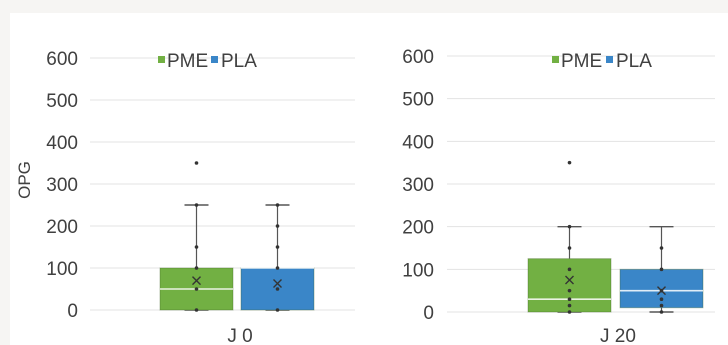 Image resolution: width=728 pixels, height=345 pixels. Describe the element at coordinates (618, 335) in the screenshot. I see `x-category-label: J 20` at that location.